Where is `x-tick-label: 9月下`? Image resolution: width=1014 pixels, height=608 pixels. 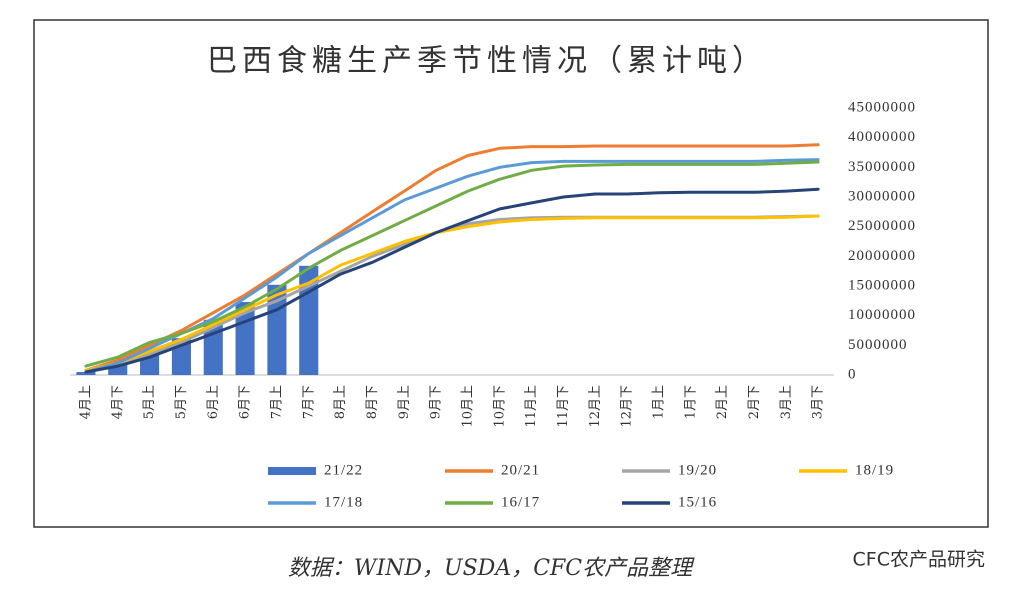 x-tick-label: 9月下 is located at coordinates (436, 402).